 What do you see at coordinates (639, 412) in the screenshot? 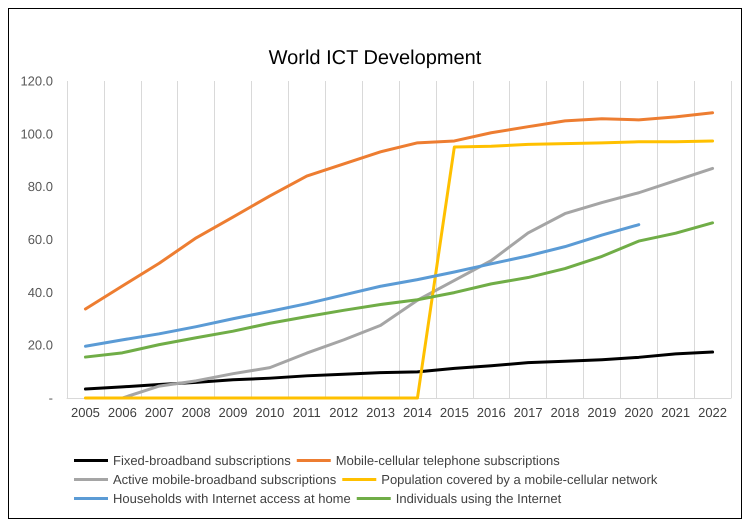
I see `x-tick-label: 2020` at bounding box center [639, 412].